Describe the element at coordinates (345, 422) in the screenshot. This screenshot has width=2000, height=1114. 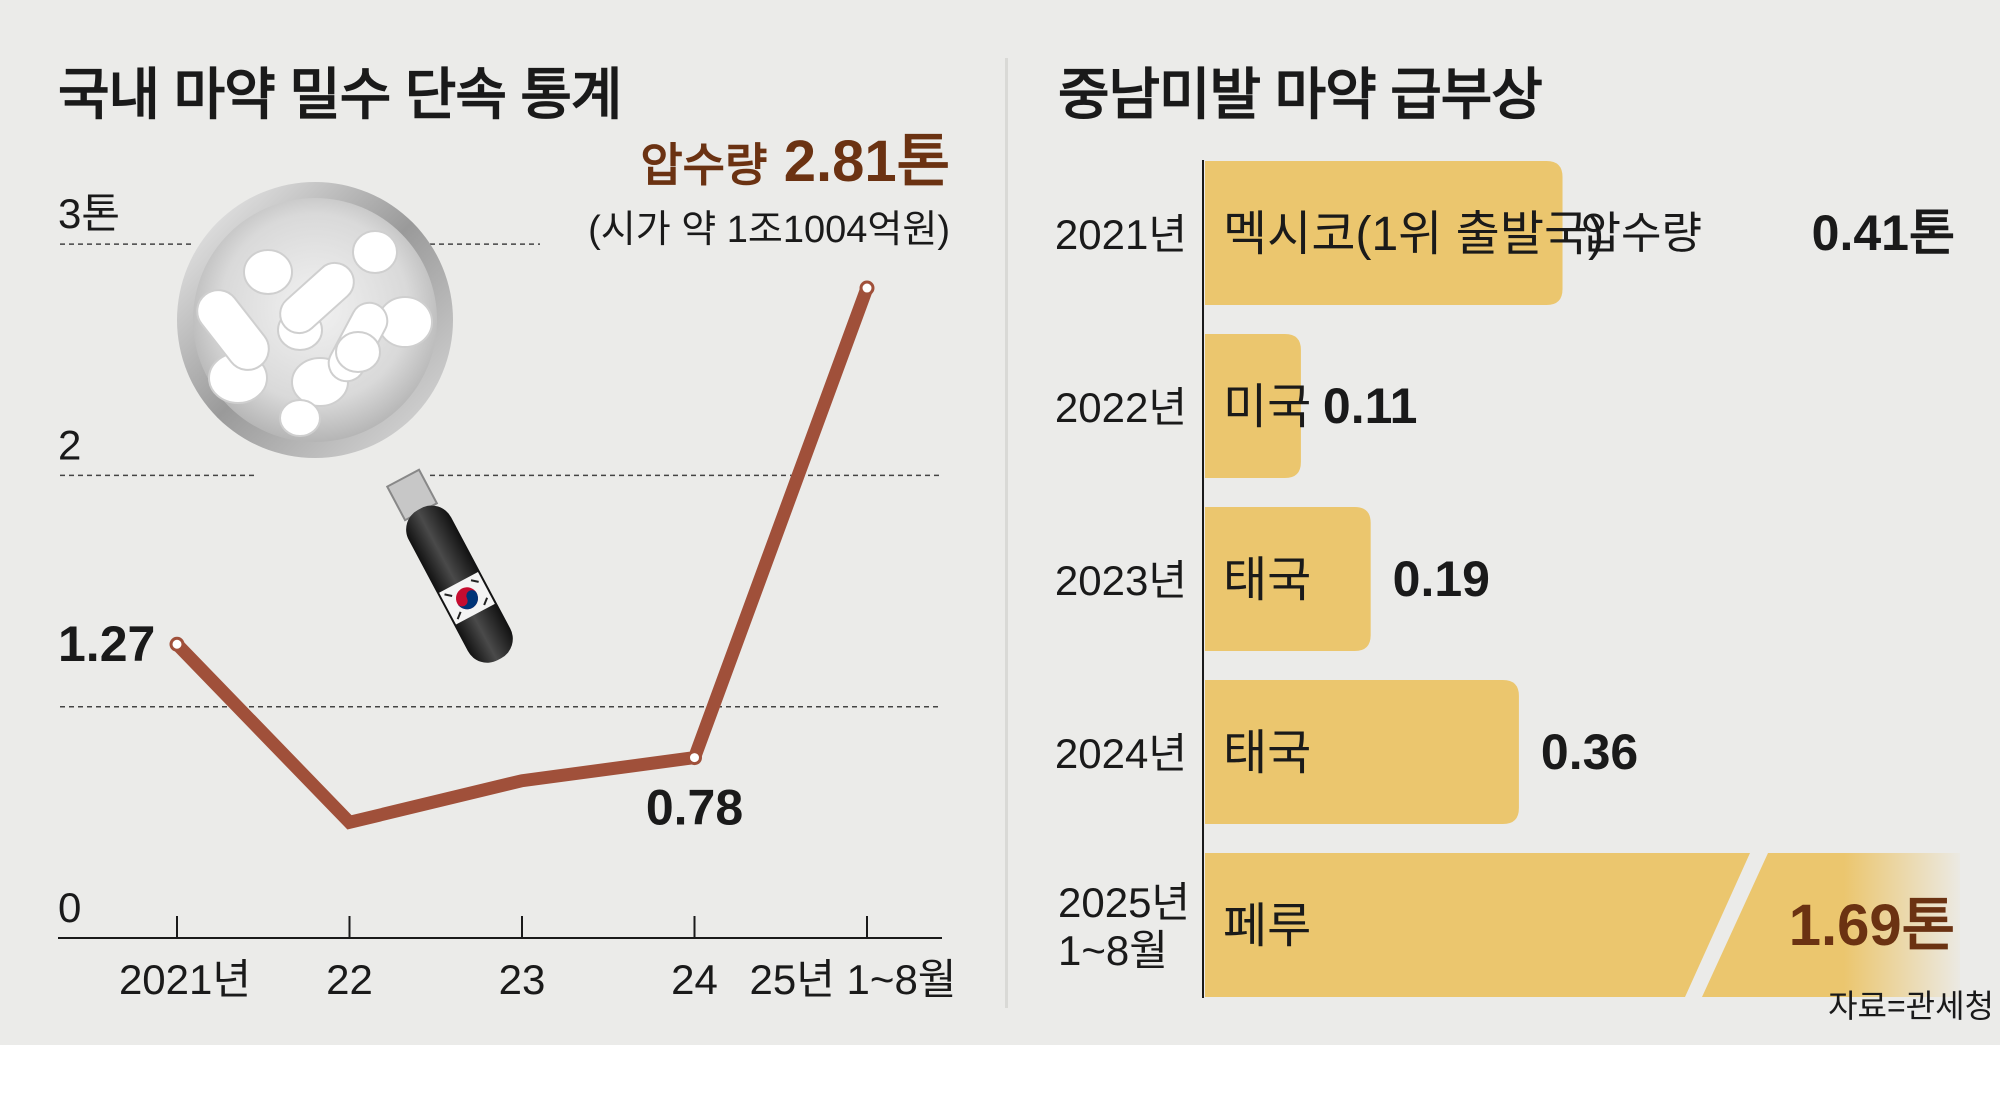
I see `magnifier-illustration` at that location.